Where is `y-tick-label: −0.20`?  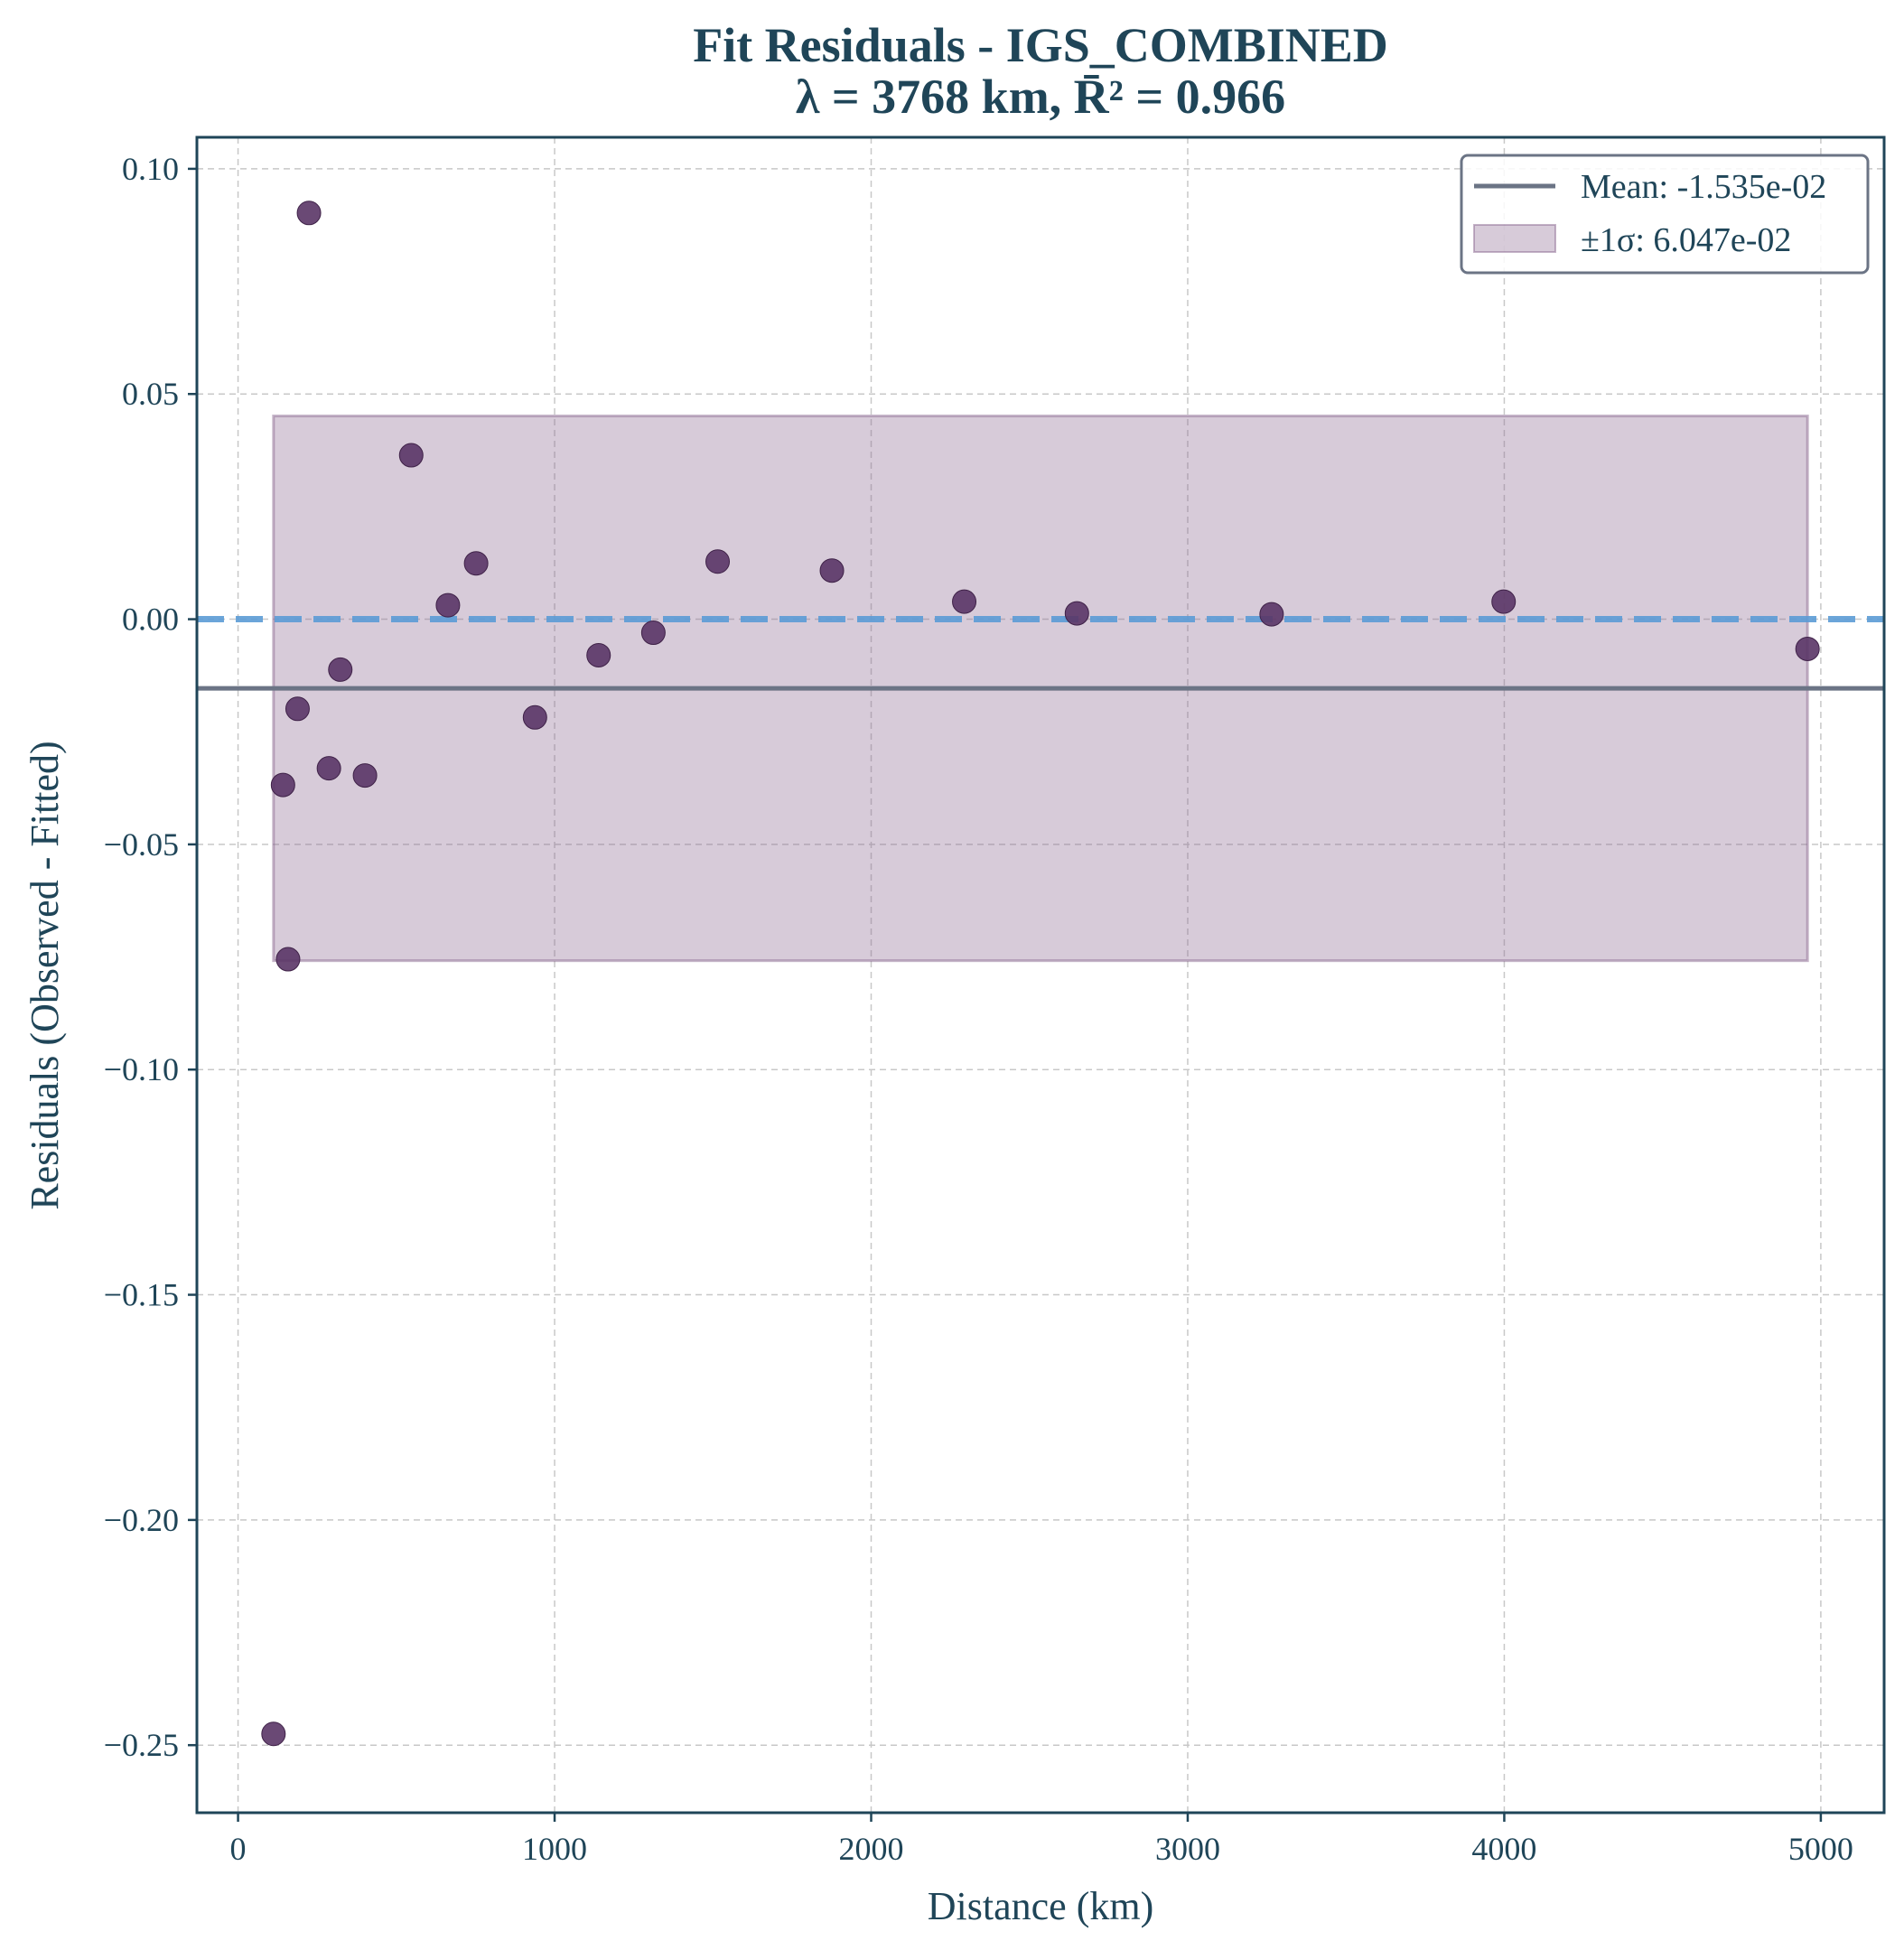
y-tick-label: −0.20 is located at coordinates (142, 1520).